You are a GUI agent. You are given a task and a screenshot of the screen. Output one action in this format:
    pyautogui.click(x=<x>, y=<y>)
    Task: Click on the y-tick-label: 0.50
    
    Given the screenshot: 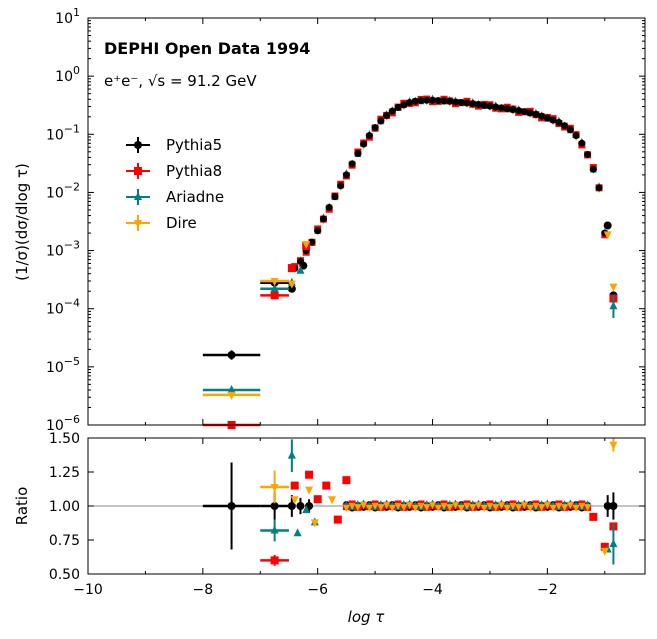 What is the action you would take?
    pyautogui.click(x=64, y=575)
    